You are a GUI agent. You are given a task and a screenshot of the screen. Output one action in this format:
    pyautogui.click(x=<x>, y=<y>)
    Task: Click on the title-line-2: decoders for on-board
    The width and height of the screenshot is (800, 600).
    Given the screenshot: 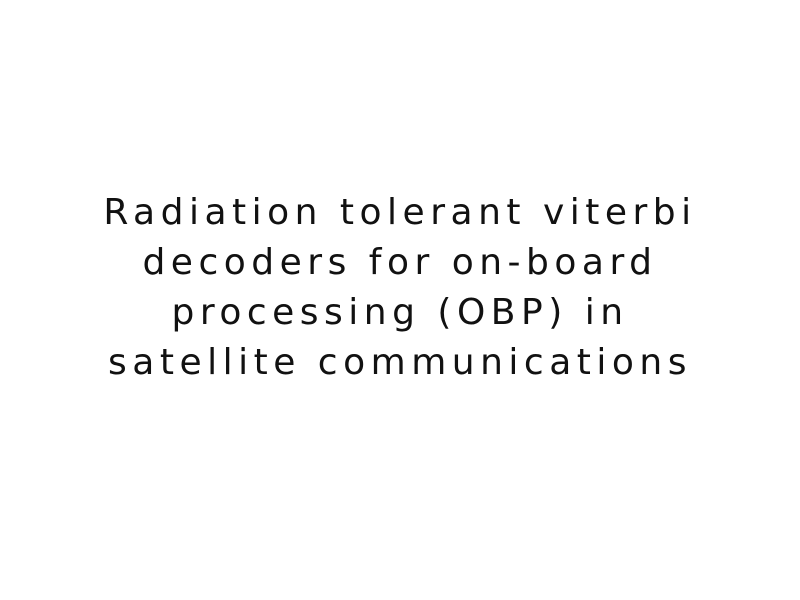 What is the action you would take?
    pyautogui.click(x=400, y=262)
    